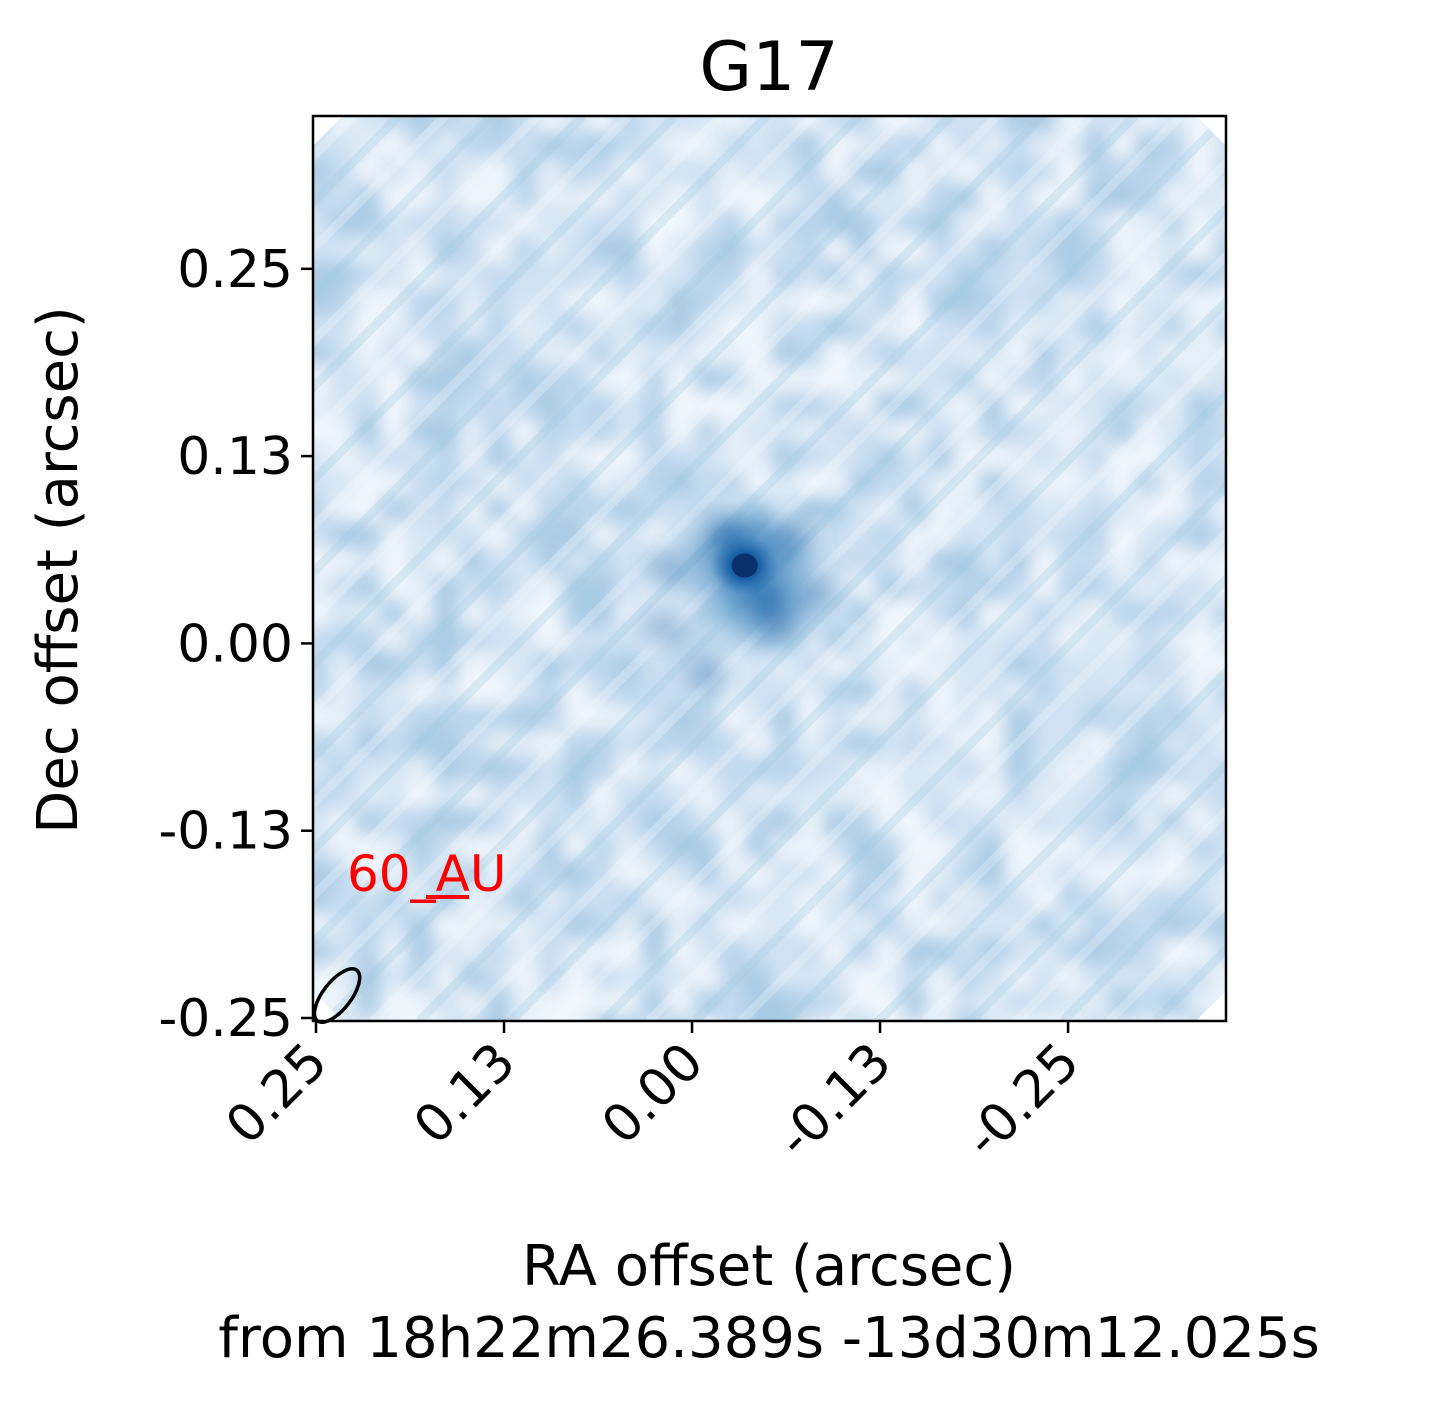 This screenshot has height=1402, width=1454. Describe the element at coordinates (1396, 568) in the screenshot. I see `noise-stripe` at that location.